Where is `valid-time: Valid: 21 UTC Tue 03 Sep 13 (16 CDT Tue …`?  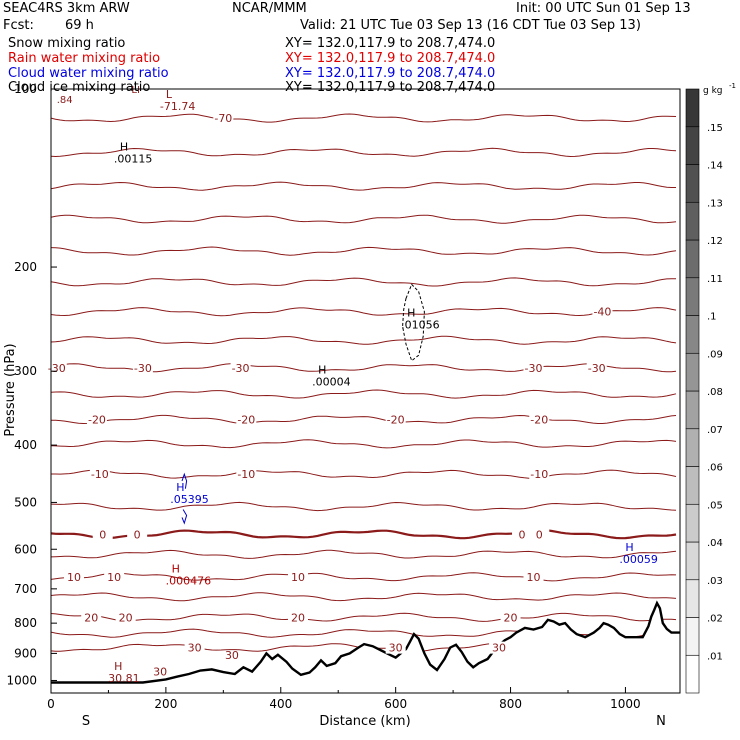
valid-time: Valid: 21 UTC Tue 03 Sep 13 (16 CDT Tue … is located at coordinates (470, 25).